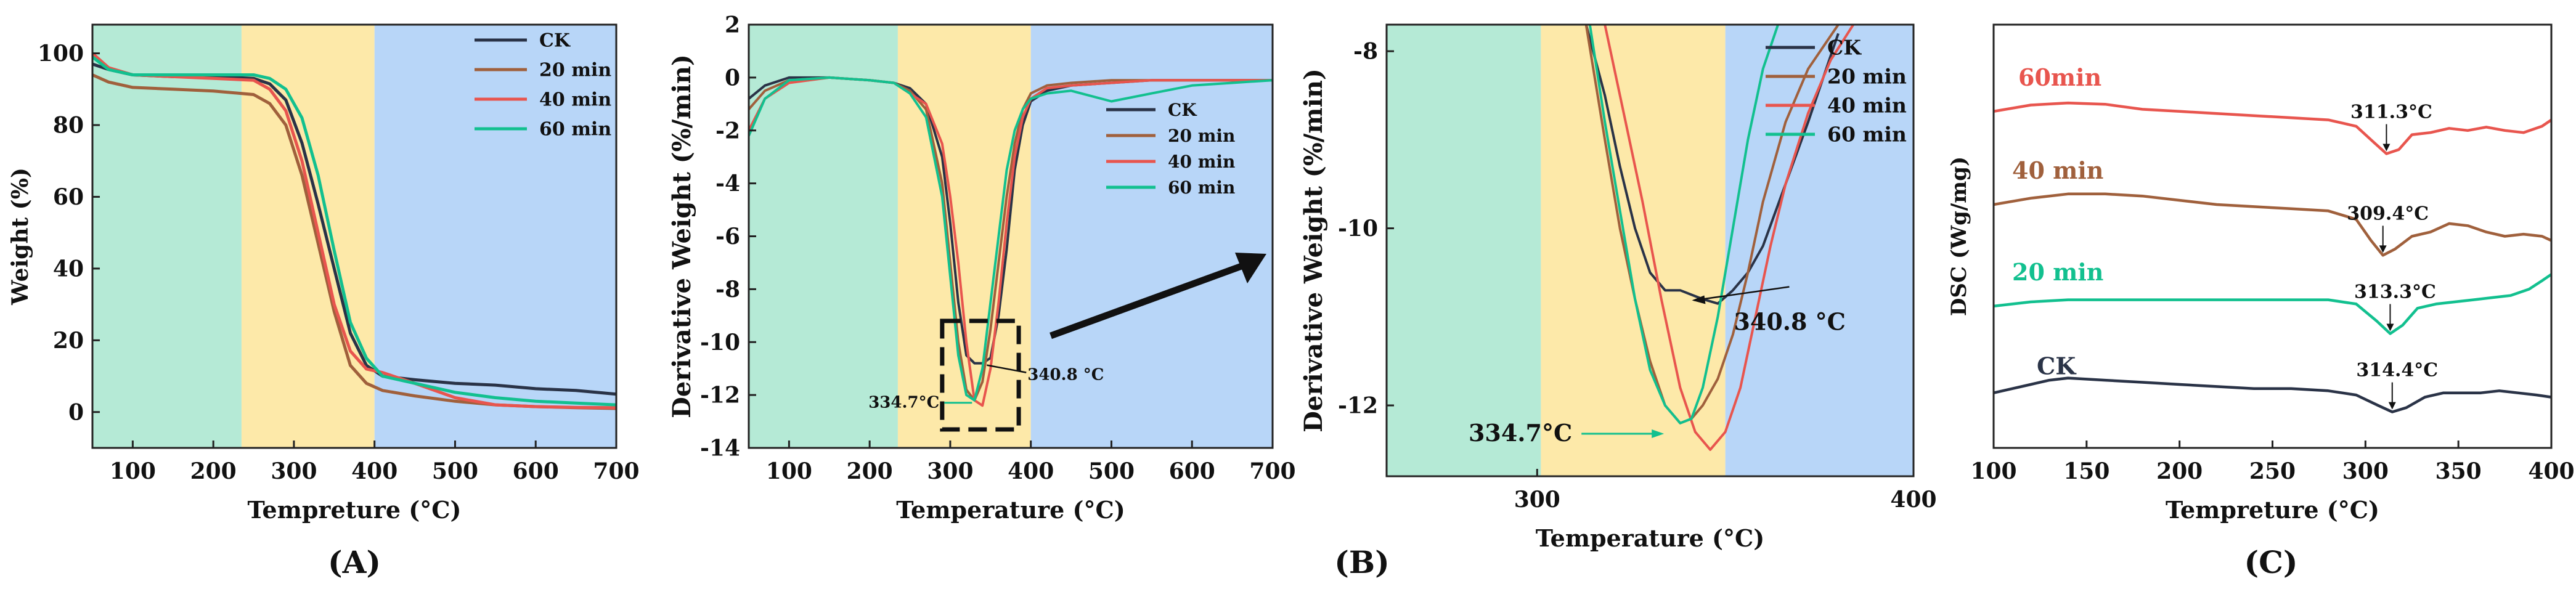 This screenshot has width=2576, height=597. Describe the element at coordinates (720, 448) in the screenshot. I see `y-tick-label: -14` at that location.